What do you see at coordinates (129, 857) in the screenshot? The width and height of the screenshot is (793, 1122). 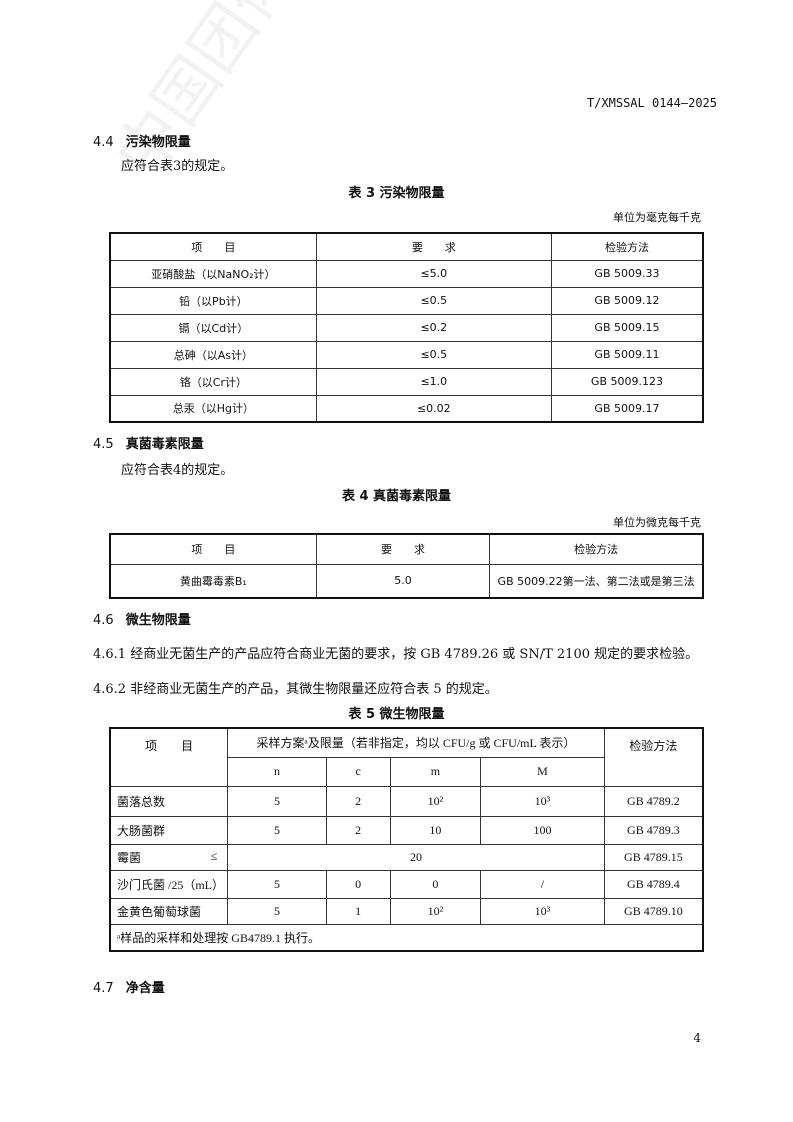 I see `mold-label: 霉菌` at bounding box center [129, 857].